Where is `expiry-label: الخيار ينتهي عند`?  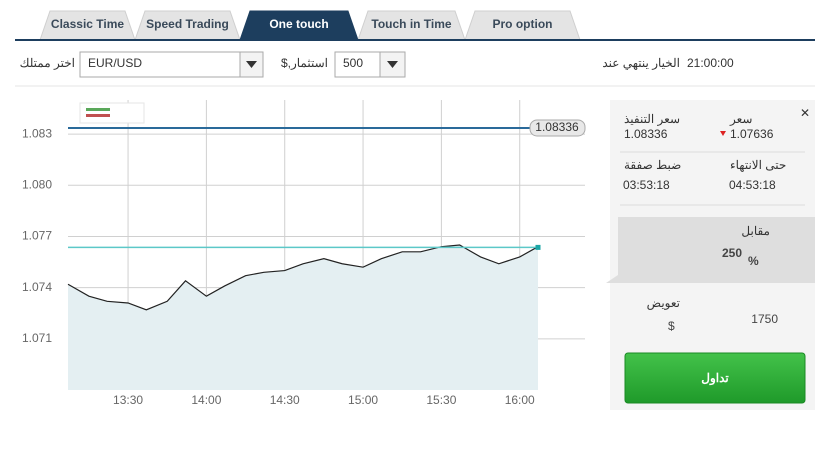
expiry-label: الخيار ينتهي عند is located at coordinates (641, 63).